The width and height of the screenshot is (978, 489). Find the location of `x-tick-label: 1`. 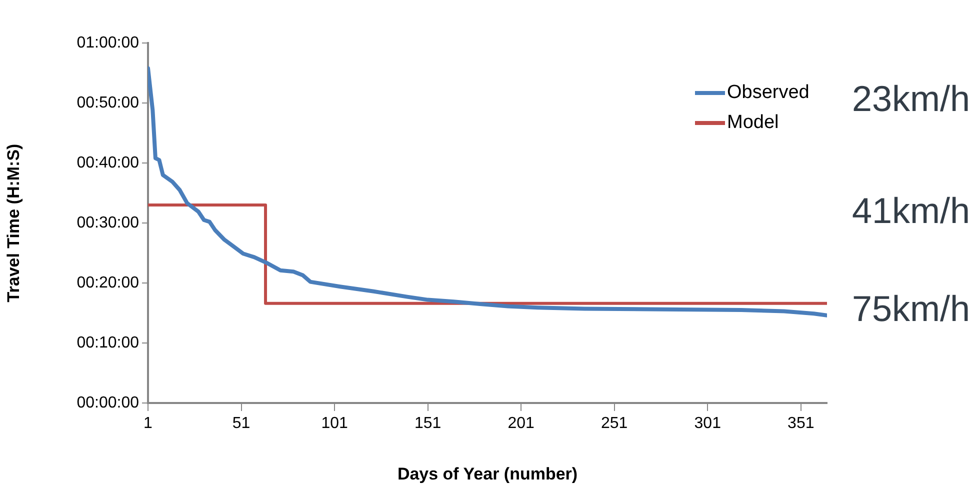

x-tick-label: 1 is located at coordinates (148, 423).